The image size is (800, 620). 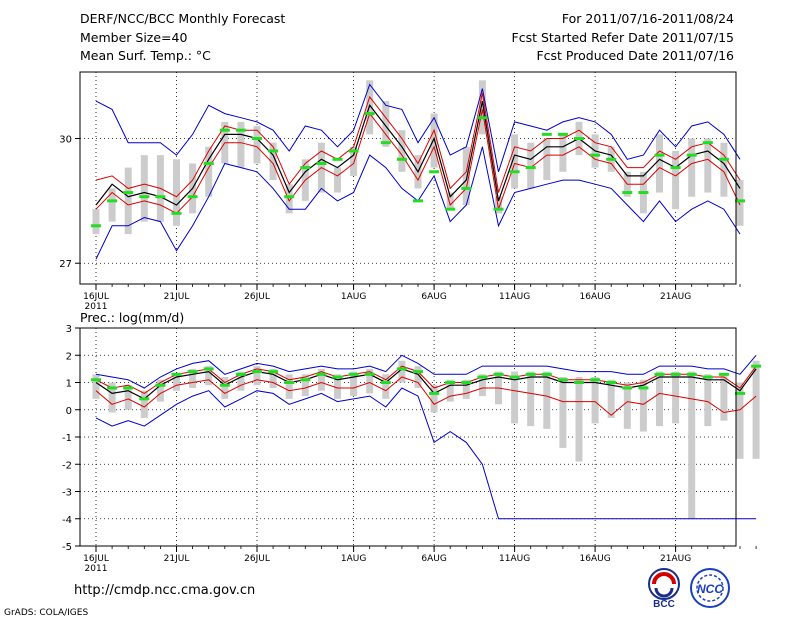 What do you see at coordinates (647, 18) in the screenshot?
I see `forecast-period: For 2011/07/16-2011/08/24` at bounding box center [647, 18].